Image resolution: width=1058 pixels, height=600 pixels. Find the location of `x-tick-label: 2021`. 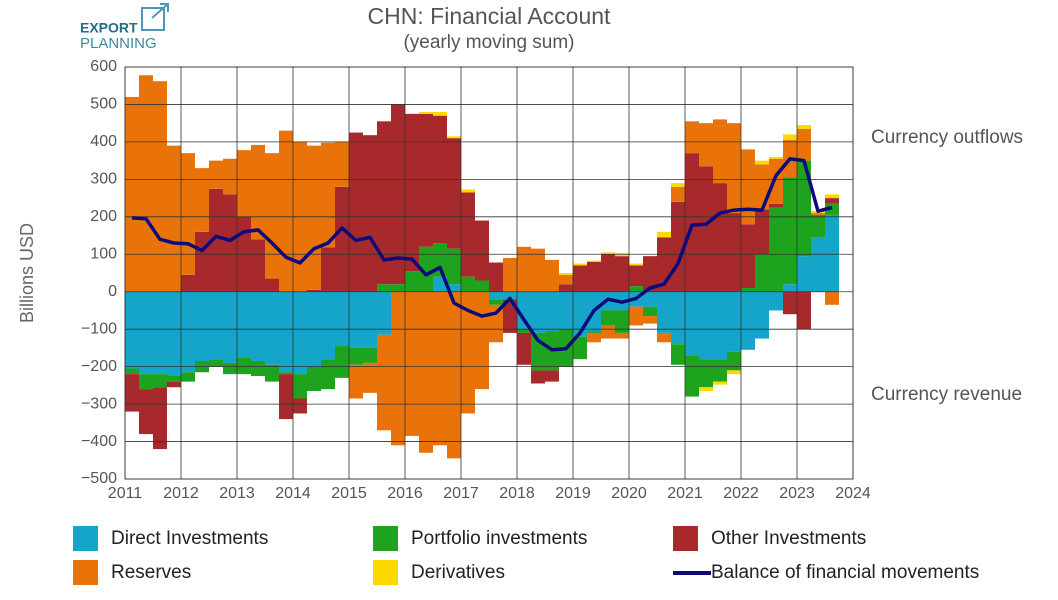

x-tick-label: 2021 is located at coordinates (685, 493).